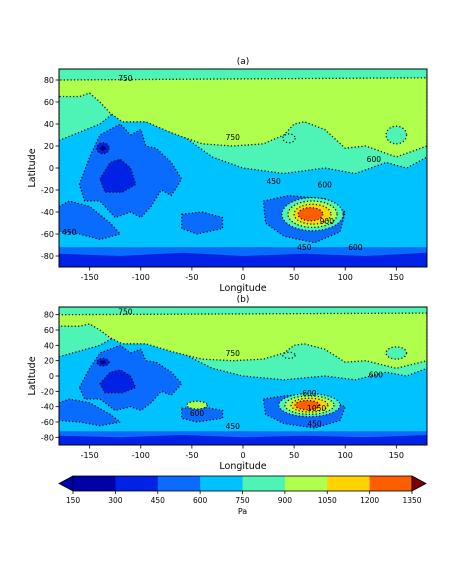  Describe the element at coordinates (200, 500) in the screenshot. I see `colorbar-tick-label: 600` at that location.